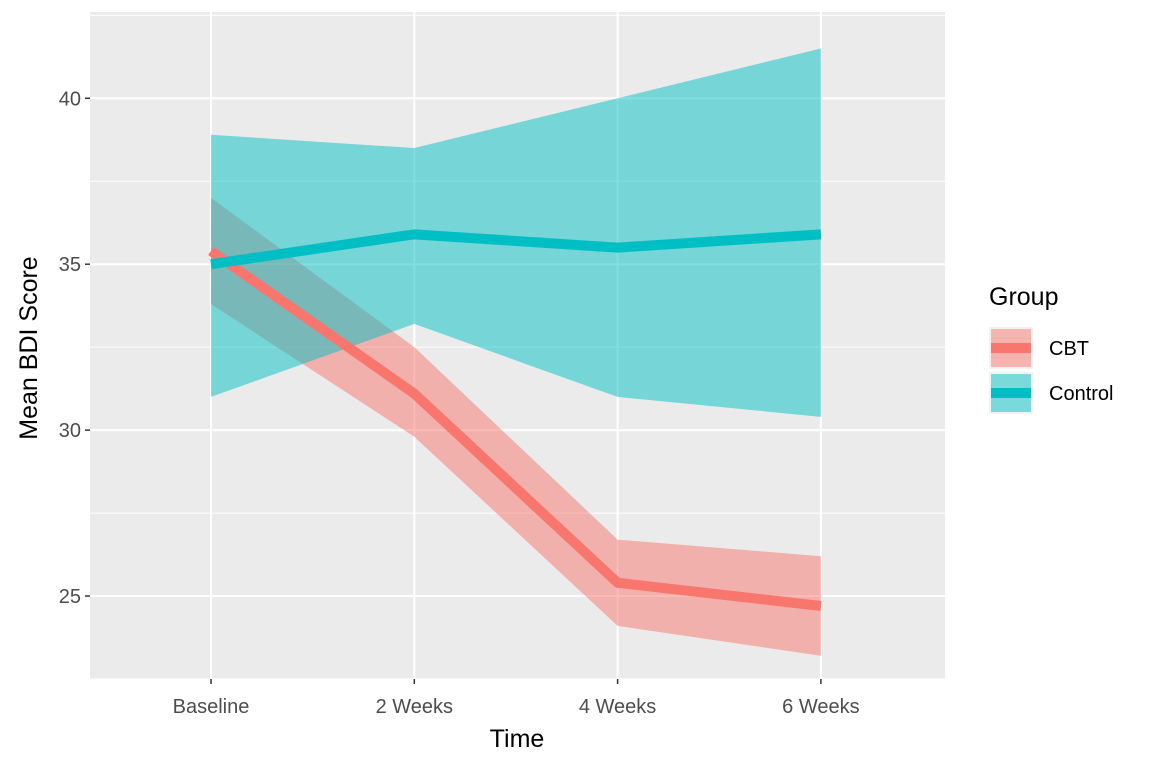 The width and height of the screenshot is (1152, 768). Describe the element at coordinates (74, 348) in the screenshot. I see `y-axis: 25 30 35 40` at that location.